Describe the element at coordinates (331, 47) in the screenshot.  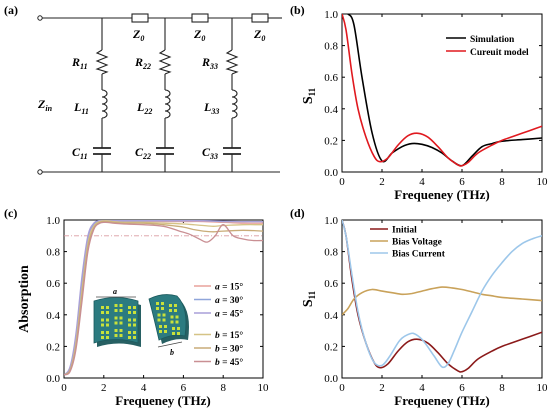
I see `y-tick-label-b: 0.8` at that location.